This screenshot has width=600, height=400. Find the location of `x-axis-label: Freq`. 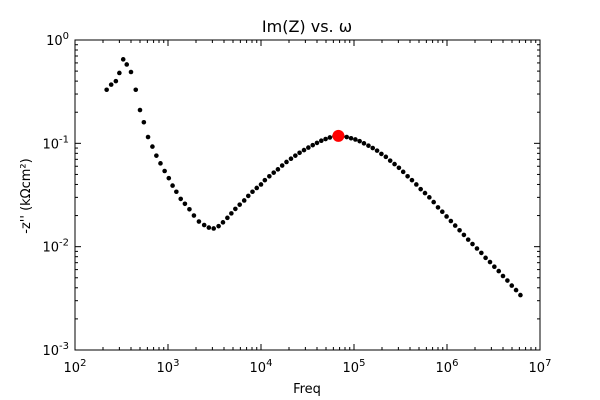

x-axis-label: Freq is located at coordinates (307, 389).